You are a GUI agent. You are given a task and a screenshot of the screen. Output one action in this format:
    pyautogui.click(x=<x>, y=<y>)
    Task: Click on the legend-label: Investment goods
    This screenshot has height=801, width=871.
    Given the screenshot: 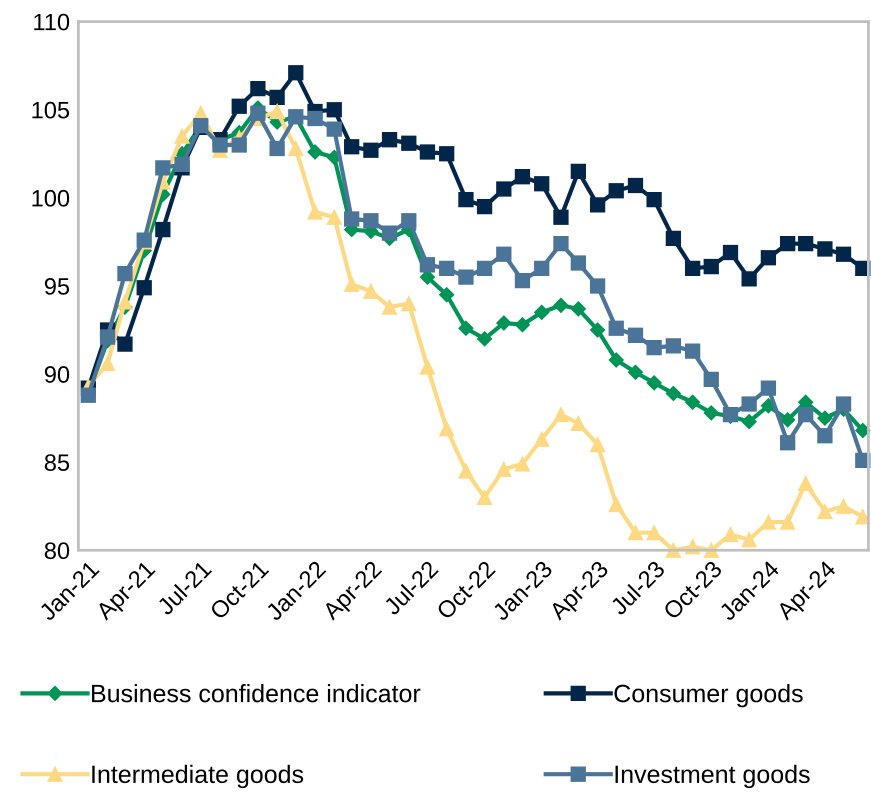 What is the action you would take?
    pyautogui.click(x=713, y=776)
    